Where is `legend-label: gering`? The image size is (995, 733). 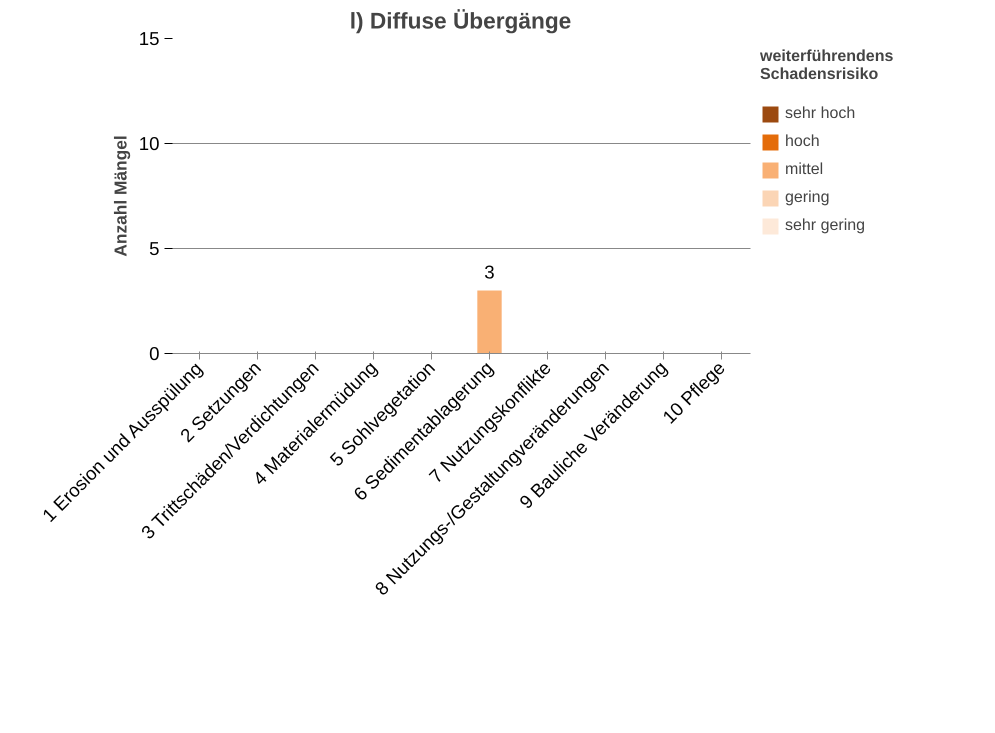
legend-label: gering is located at coordinates (807, 198).